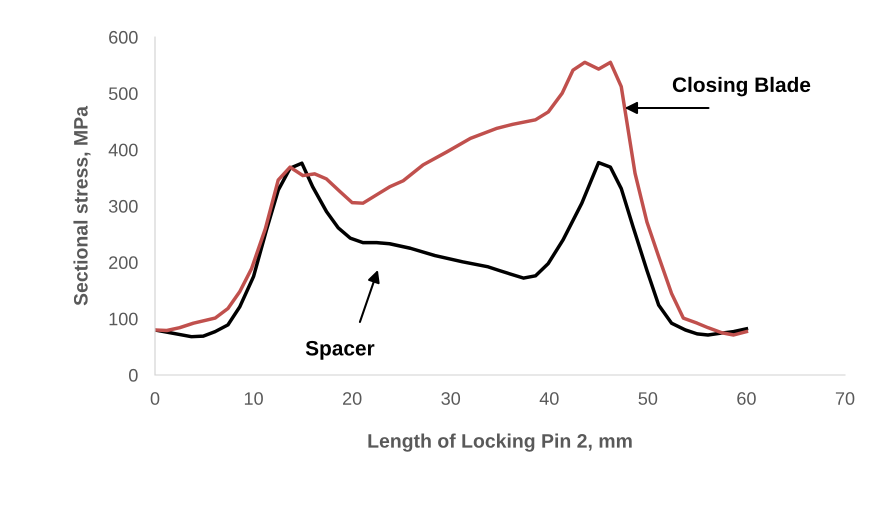  Describe the element at coordinates (648, 398) in the screenshot. I see `x-tick-label: 50` at that location.